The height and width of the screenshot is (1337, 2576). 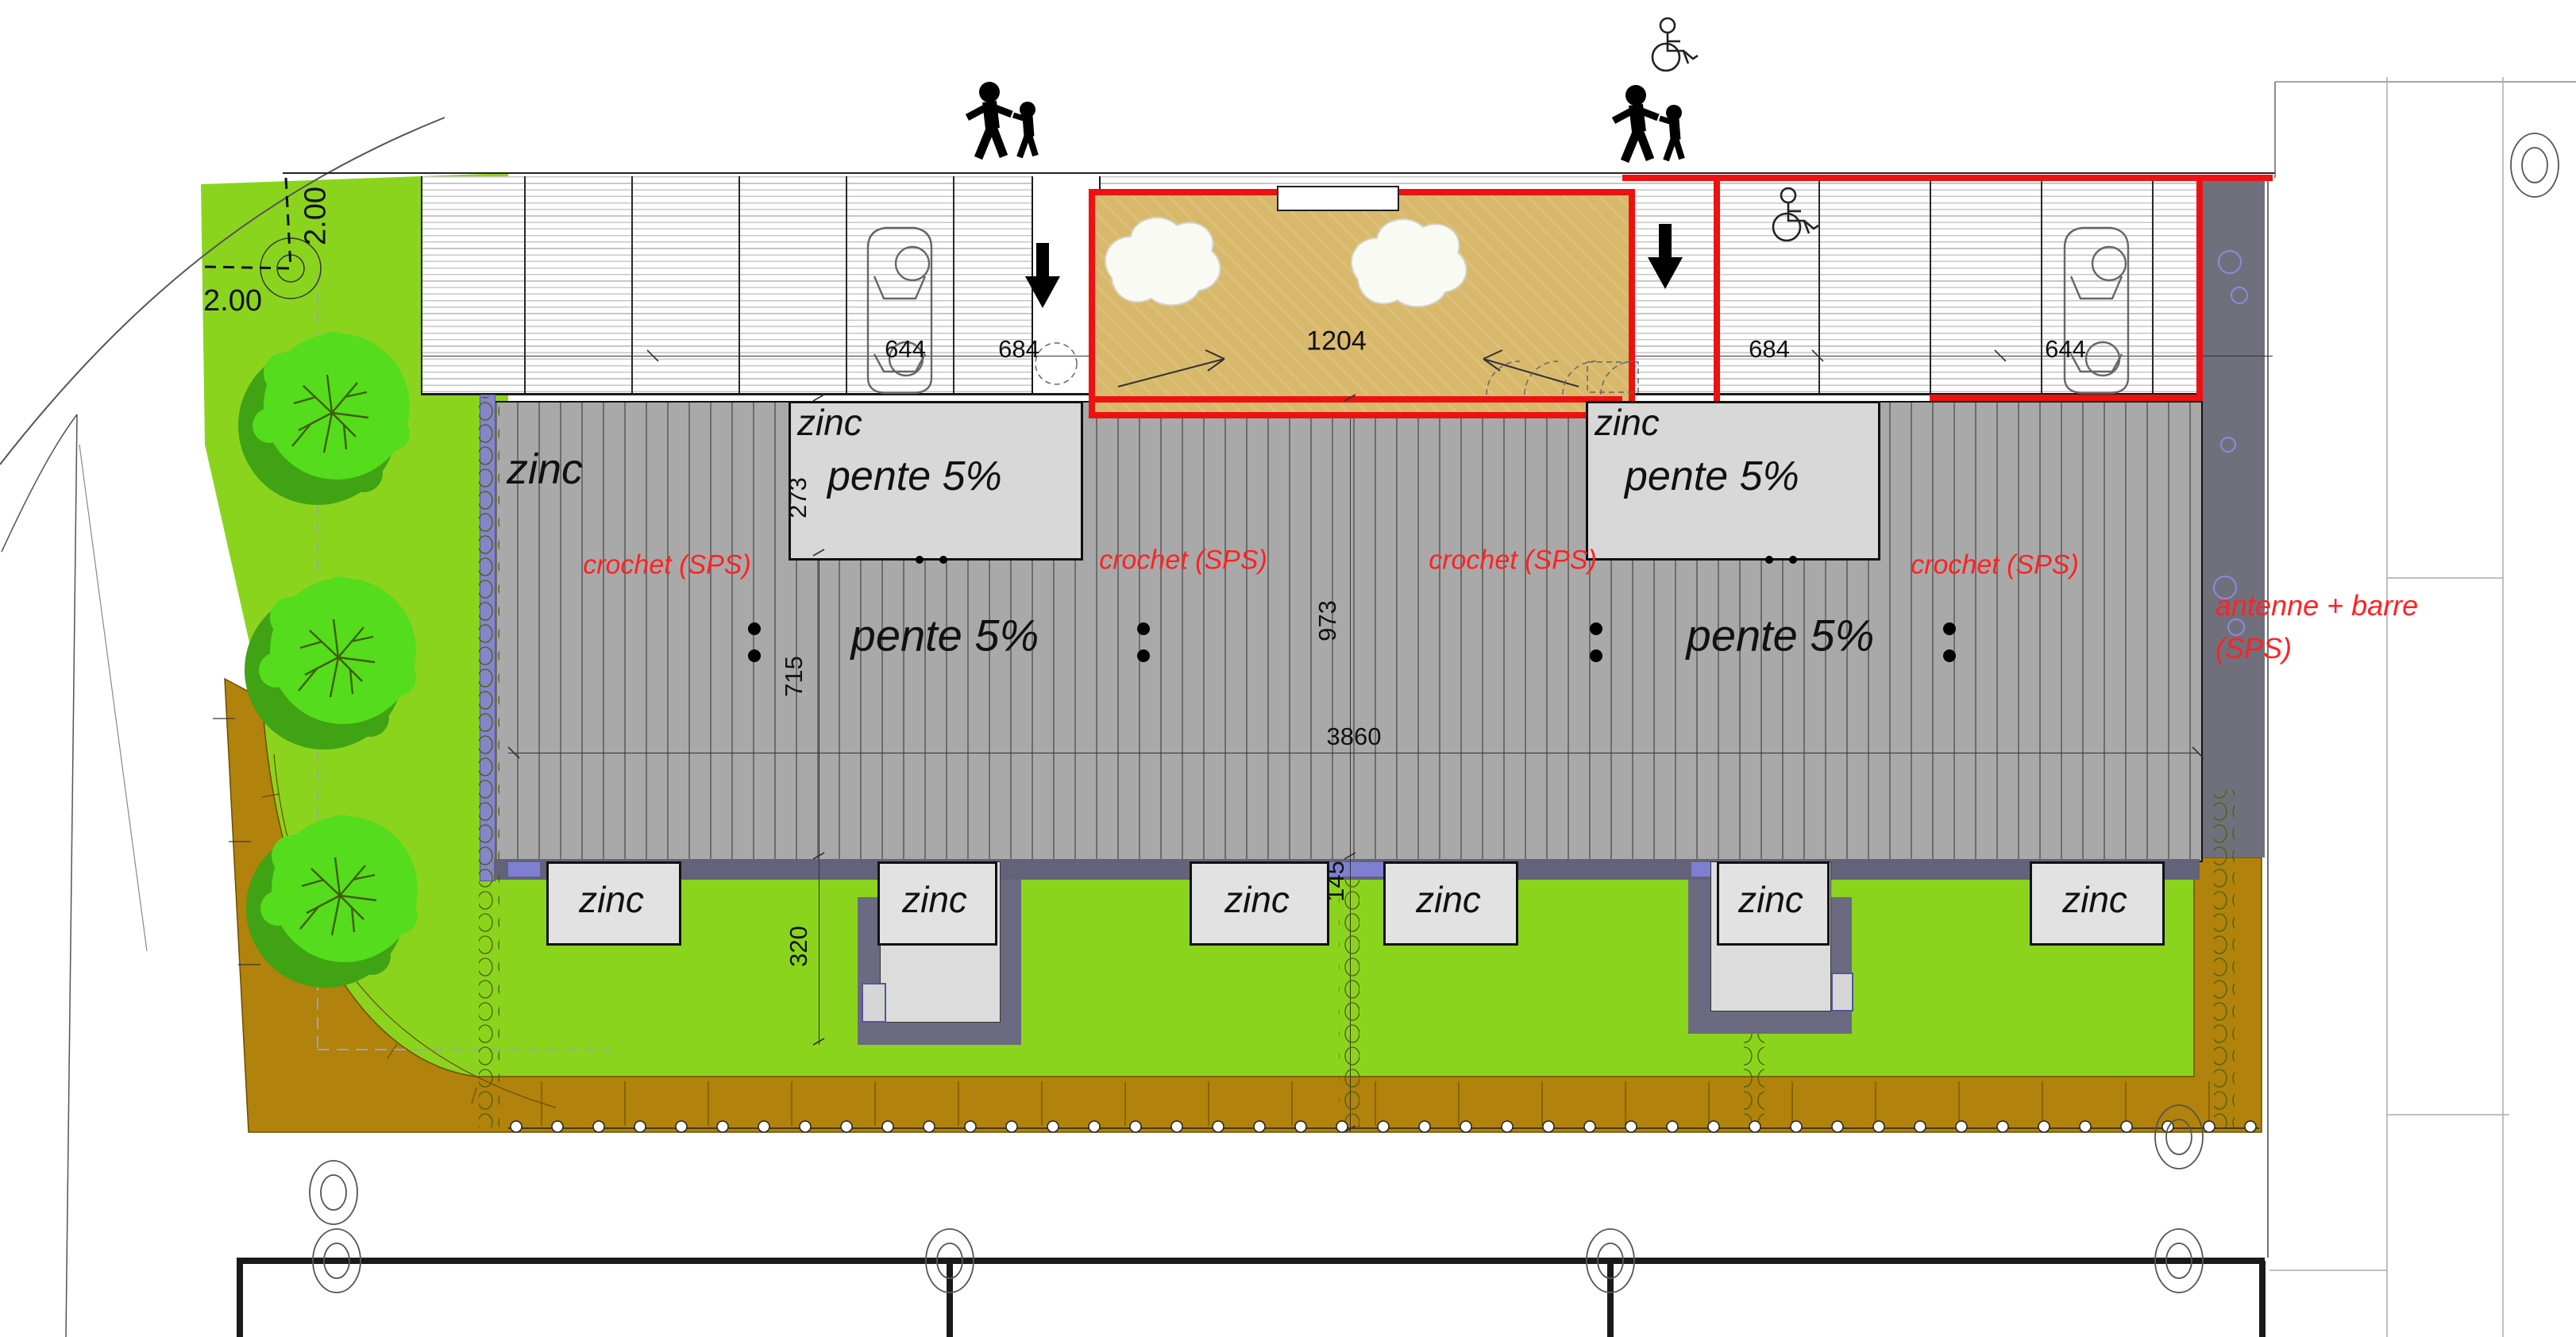 I want to click on zinc-label-3: zinc, so click(x=1257, y=899).